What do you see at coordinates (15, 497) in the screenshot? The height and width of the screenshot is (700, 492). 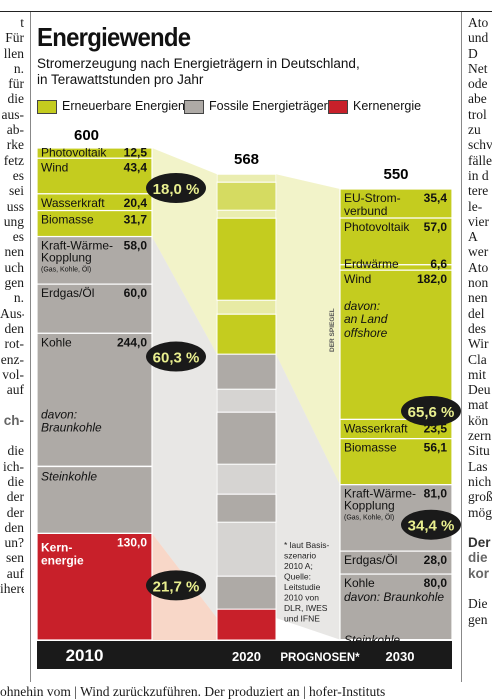 I see `article-line: der` at bounding box center [15, 497].